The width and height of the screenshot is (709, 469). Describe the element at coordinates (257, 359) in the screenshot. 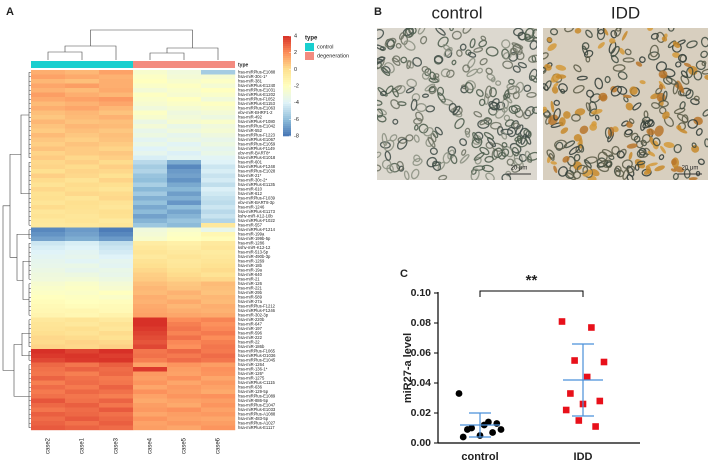

I see `row-label: hsa-miRPlus-E1045` at that location.